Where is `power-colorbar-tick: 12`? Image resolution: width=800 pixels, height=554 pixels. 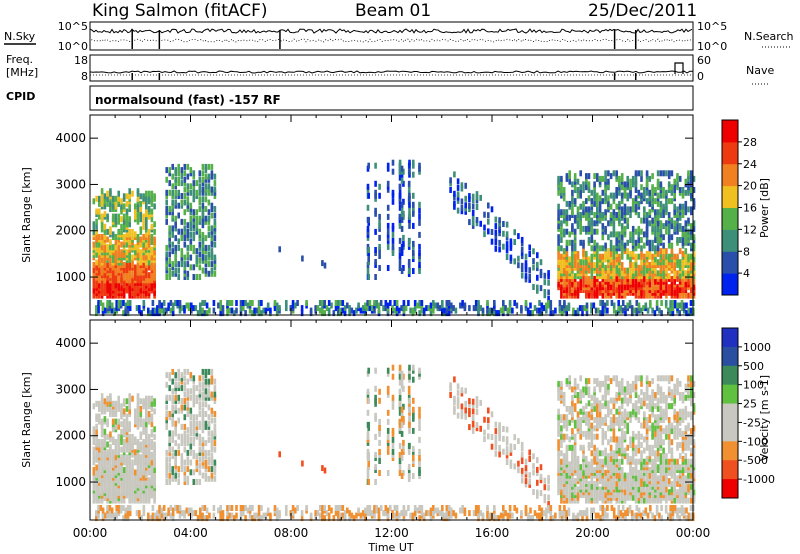
power-colorbar-tick: 12 is located at coordinates (750, 229).